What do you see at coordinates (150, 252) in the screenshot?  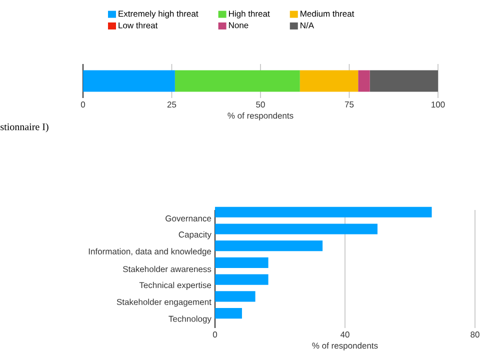 I see `y-tick-label: Information, data and knowledge` at bounding box center [150, 252].